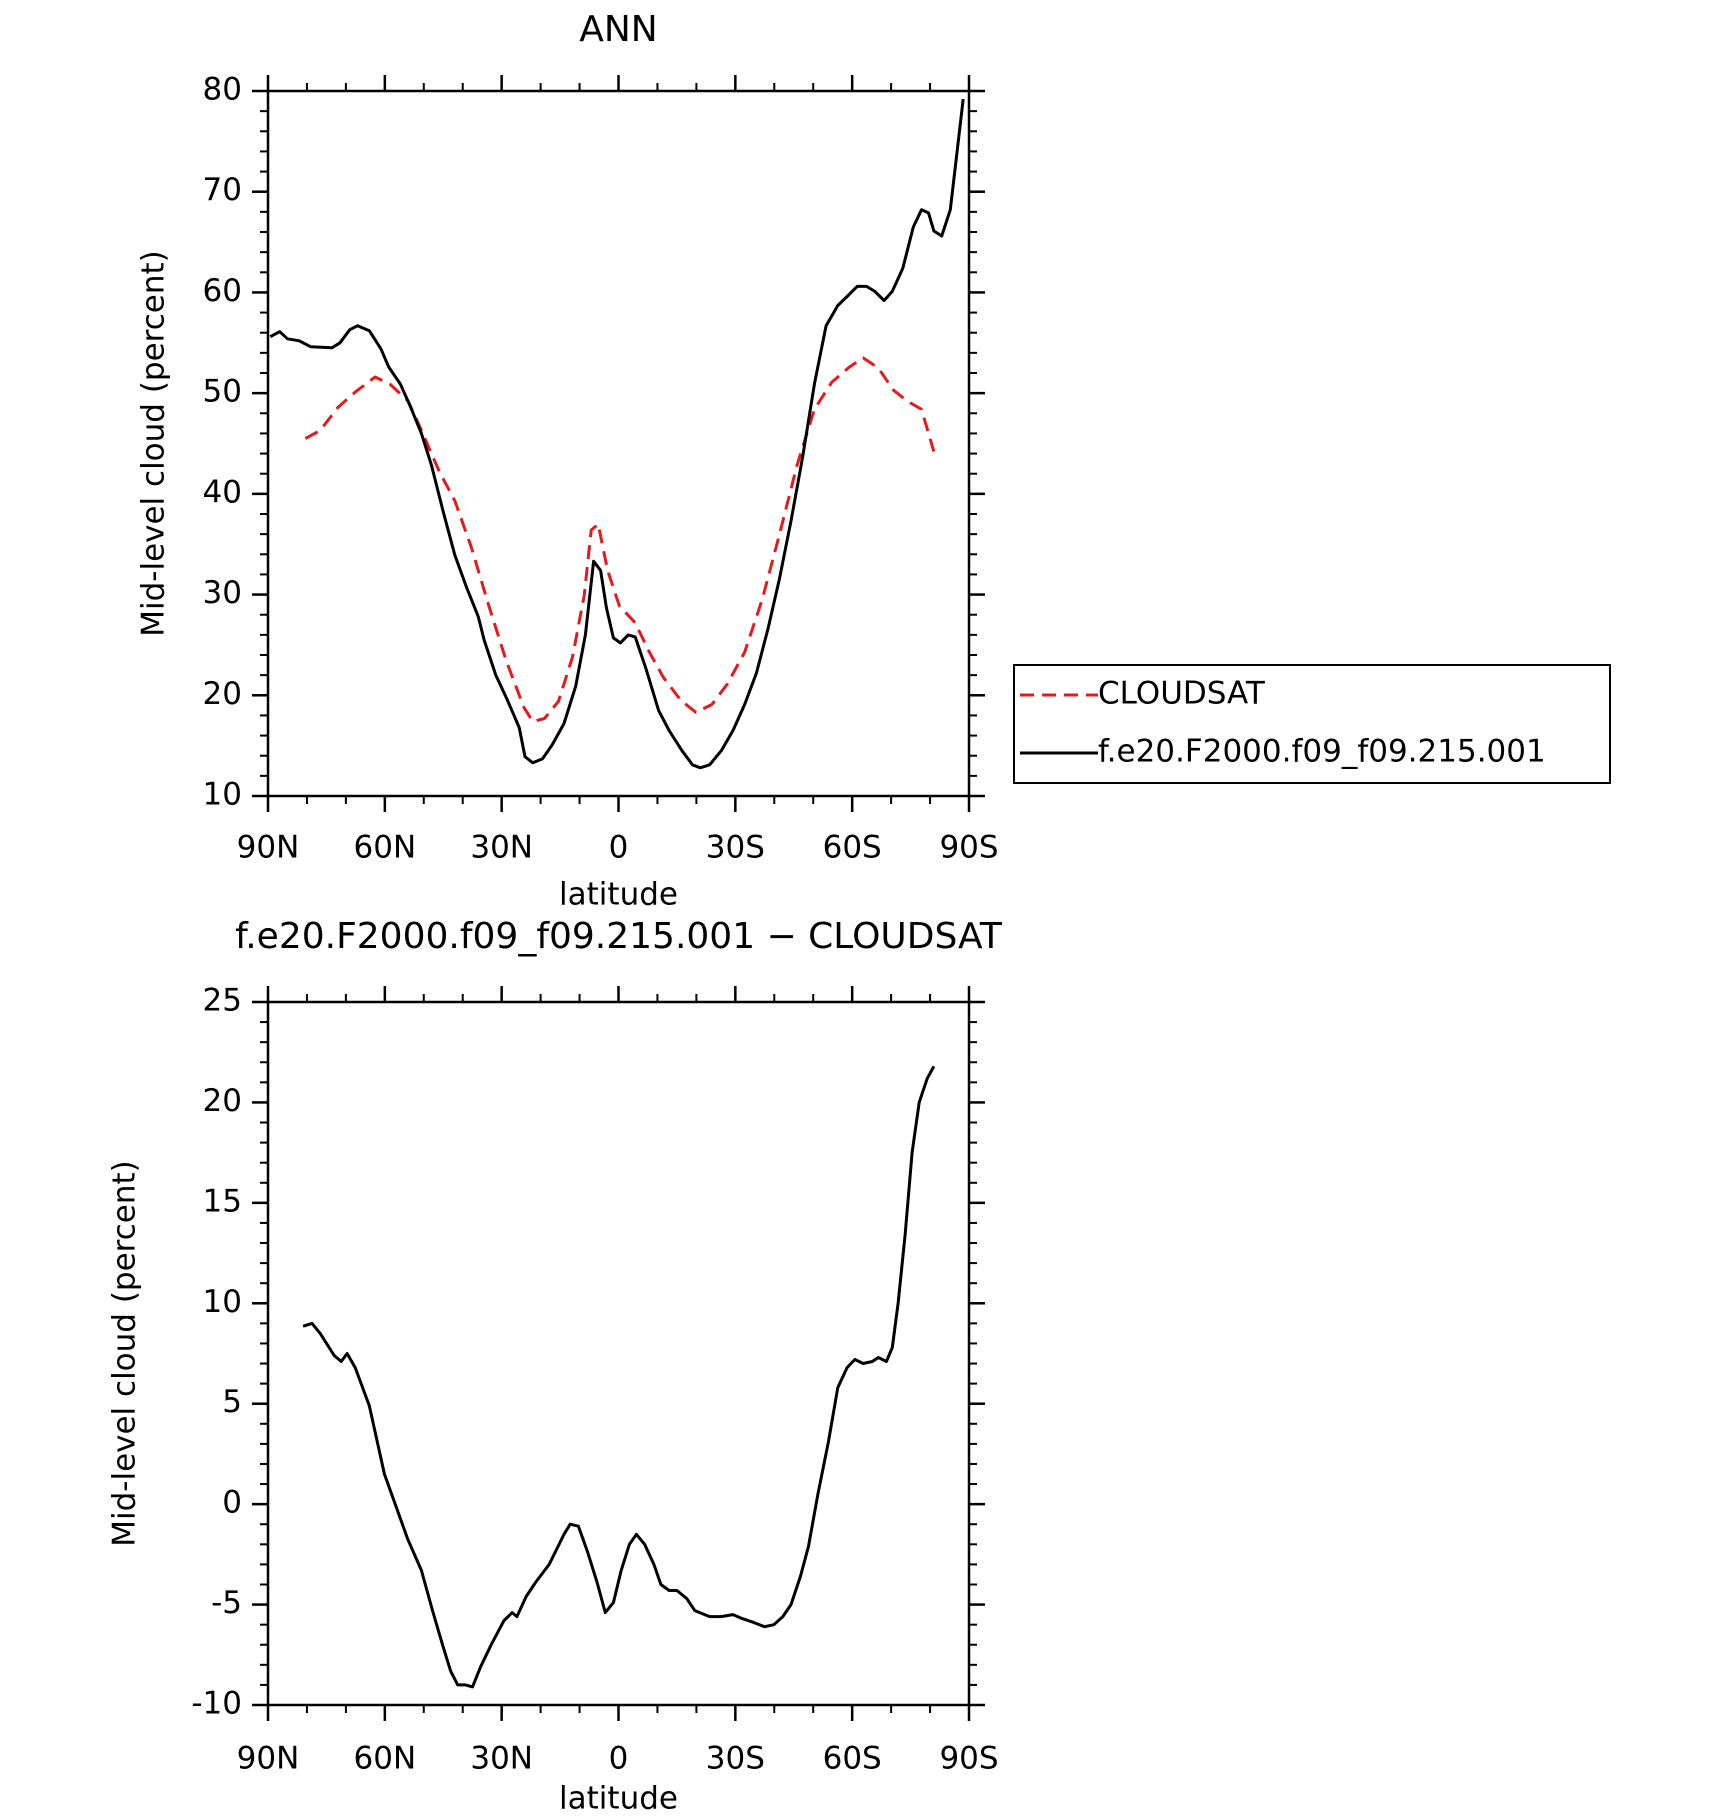  I want to click on y-tick-label: -10, so click(216, 1704).